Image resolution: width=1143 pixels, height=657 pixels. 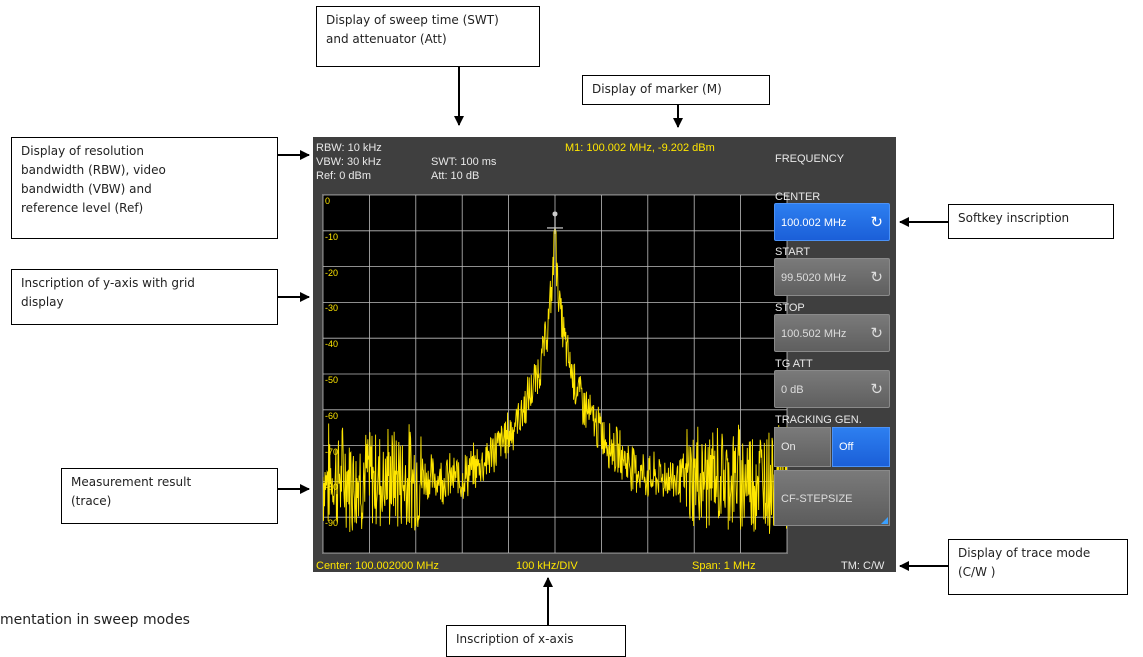 What do you see at coordinates (169, 496) in the screenshot?
I see `callout-trace: Measurement result (trace)` at bounding box center [169, 496].